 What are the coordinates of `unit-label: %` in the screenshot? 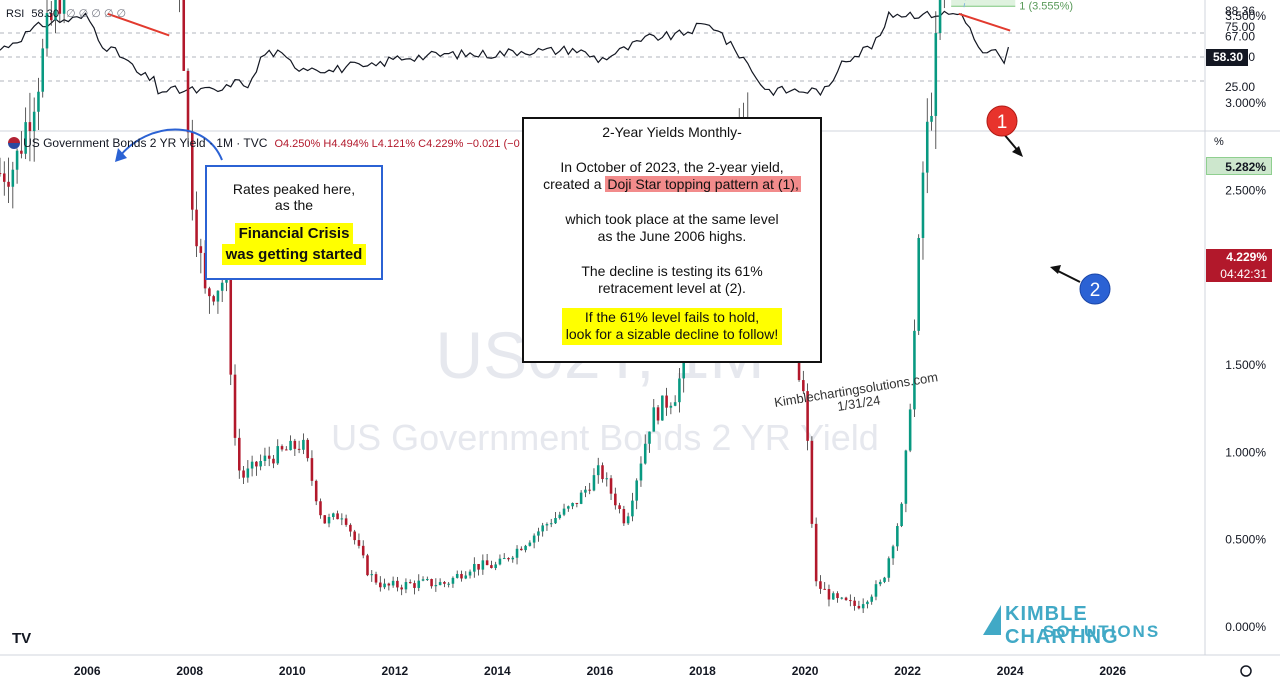 It's located at (1219, 142).